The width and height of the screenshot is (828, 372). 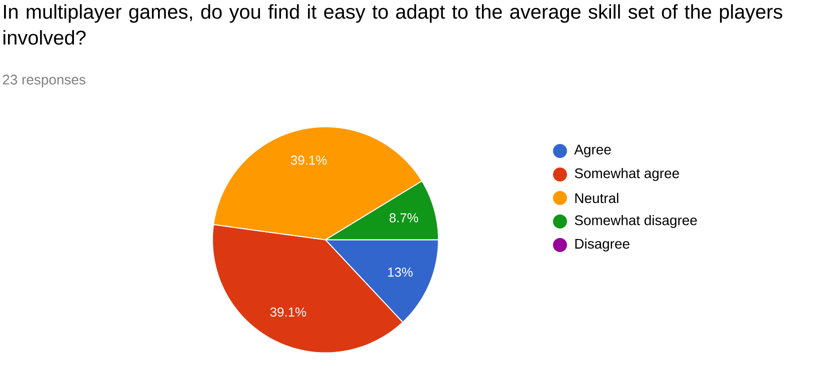 What do you see at coordinates (404, 217) in the screenshot?
I see `data-label: 8.7%` at bounding box center [404, 217].